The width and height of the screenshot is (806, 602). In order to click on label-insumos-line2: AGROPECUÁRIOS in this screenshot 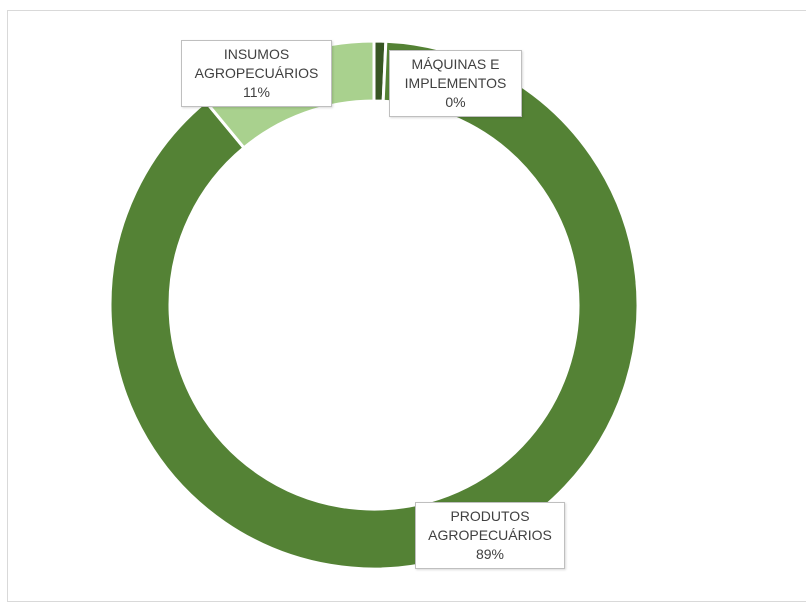, I will do `click(256, 73)`.